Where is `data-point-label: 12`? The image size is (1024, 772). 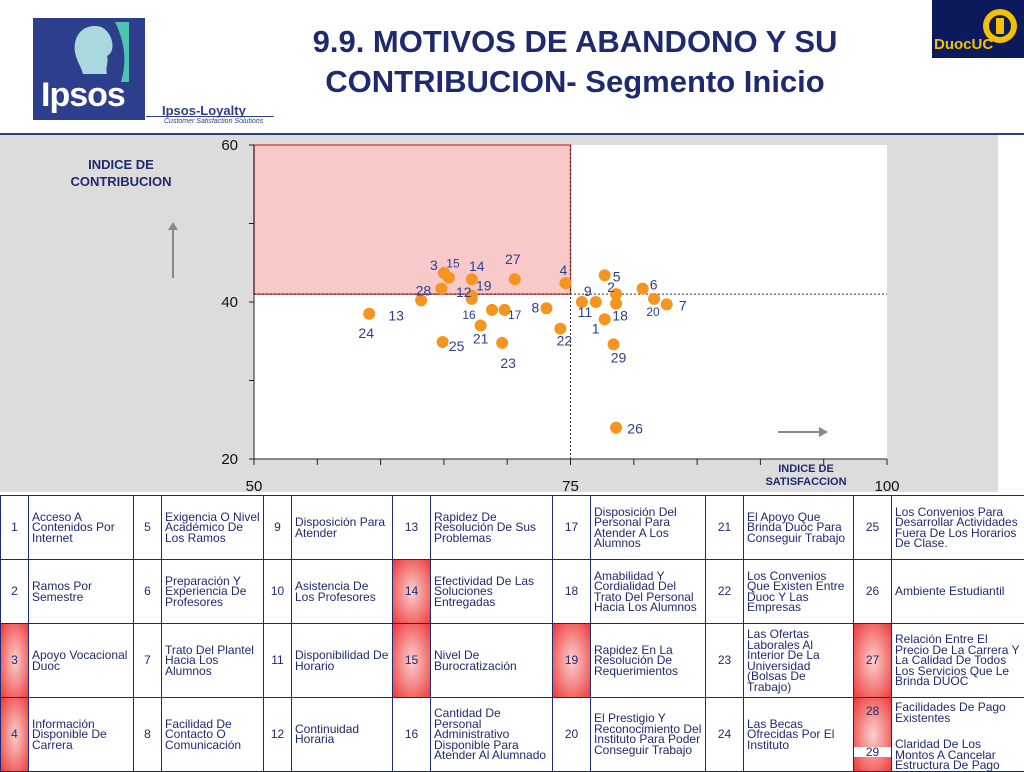
data-point-label: 12 is located at coordinates (464, 292).